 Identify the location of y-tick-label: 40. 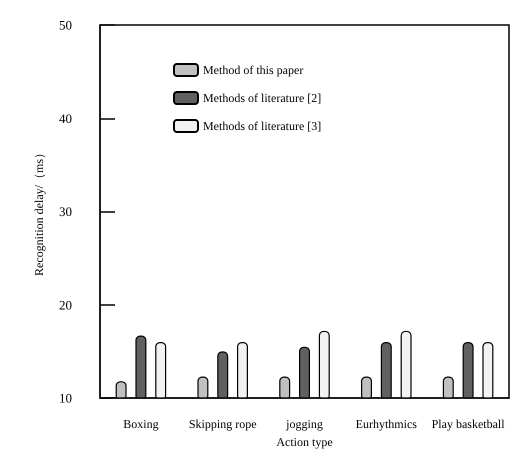
(65, 118).